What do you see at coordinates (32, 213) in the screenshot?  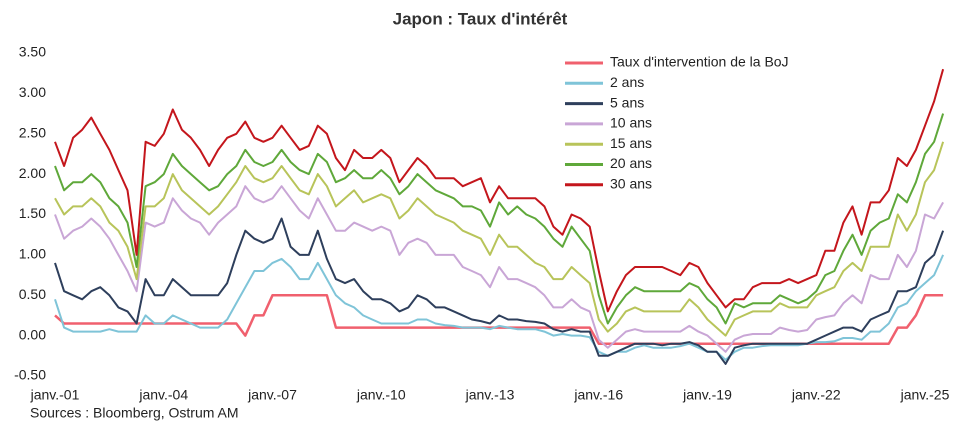 I see `y-tick-label: 1.50` at bounding box center [32, 213].